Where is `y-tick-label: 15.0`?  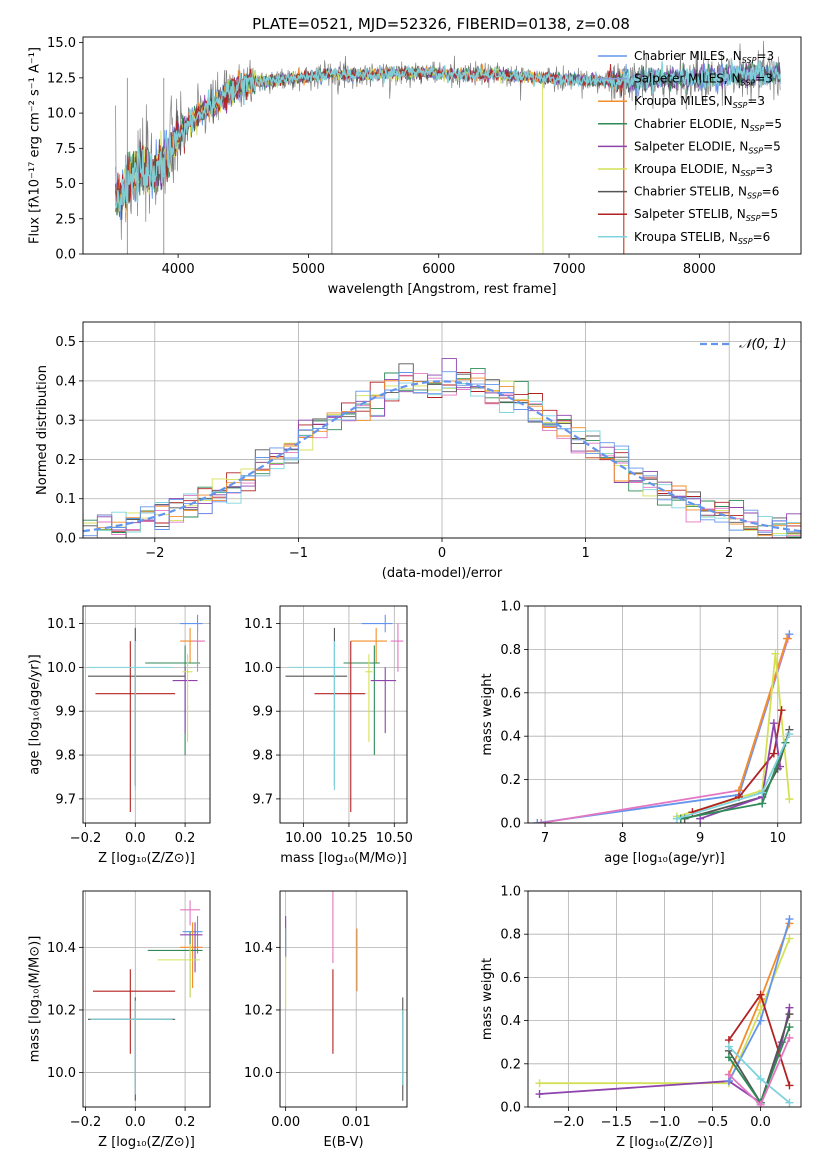 y-tick-label: 15.0 is located at coordinates (61, 43).